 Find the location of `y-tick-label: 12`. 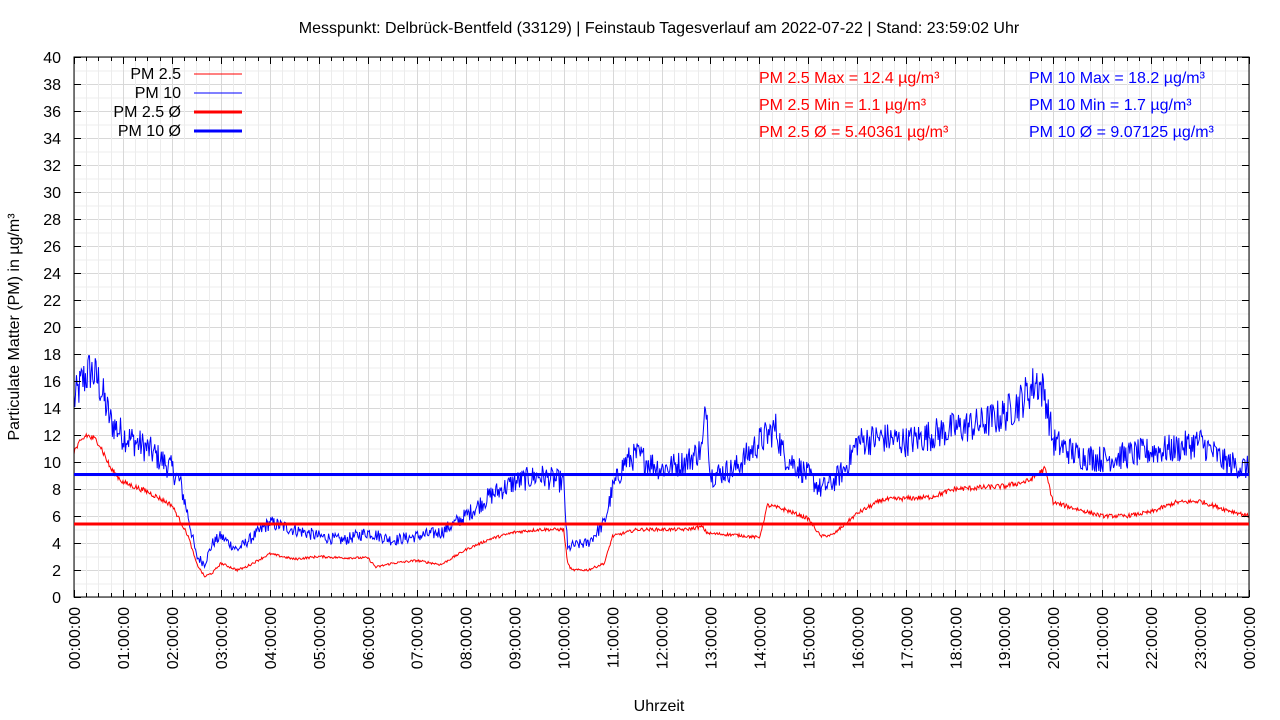

y-tick-label: 12 is located at coordinates (52, 436).